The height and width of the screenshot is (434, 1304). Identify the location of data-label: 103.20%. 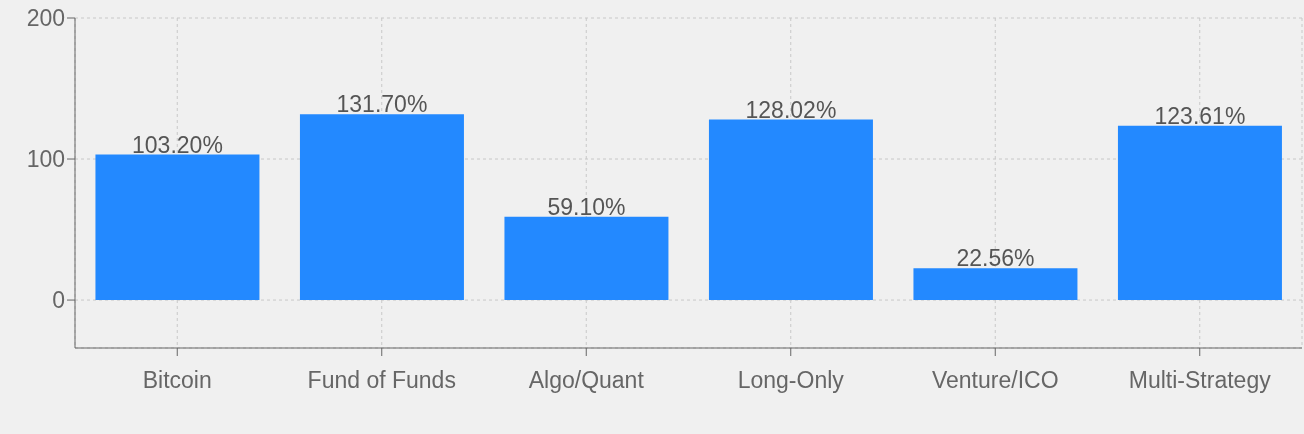
(177, 144).